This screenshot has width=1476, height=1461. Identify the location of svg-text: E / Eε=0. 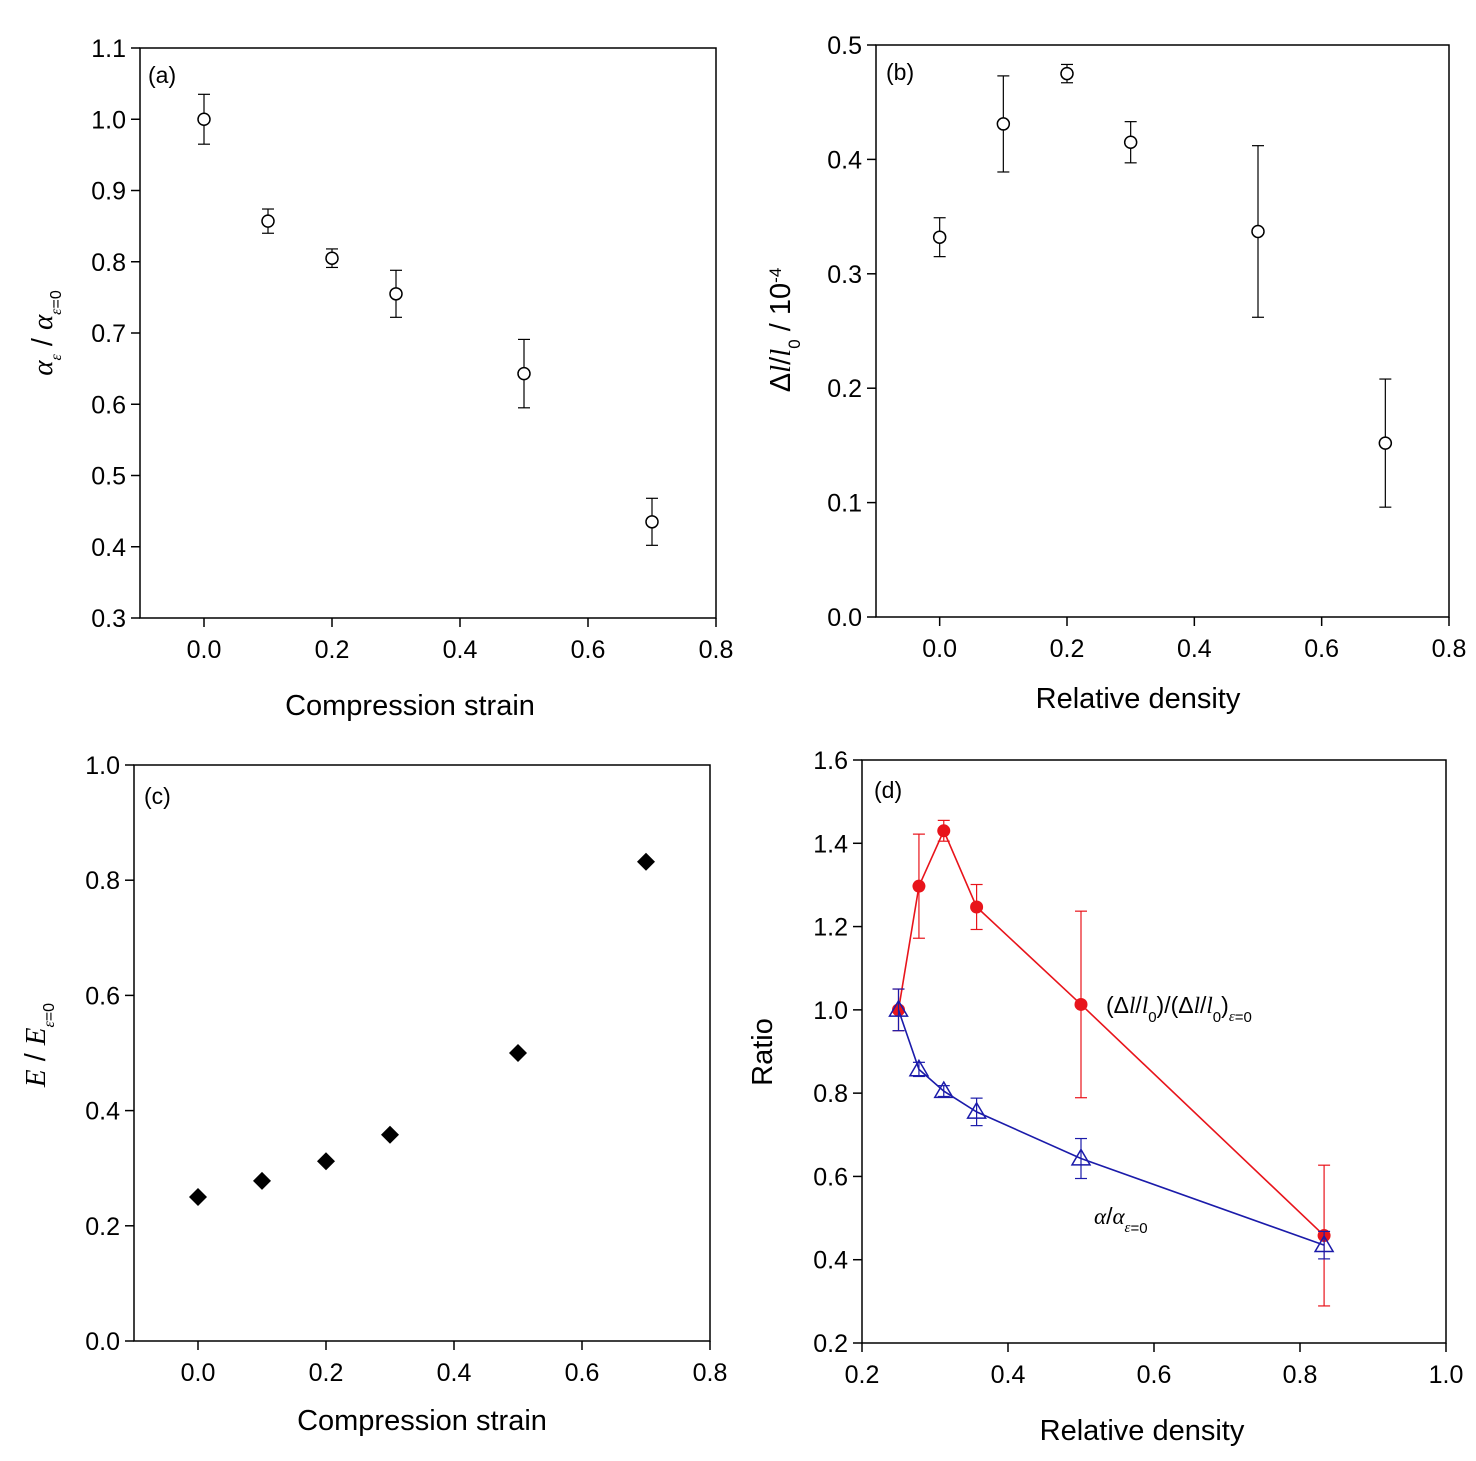
(39, 1045).